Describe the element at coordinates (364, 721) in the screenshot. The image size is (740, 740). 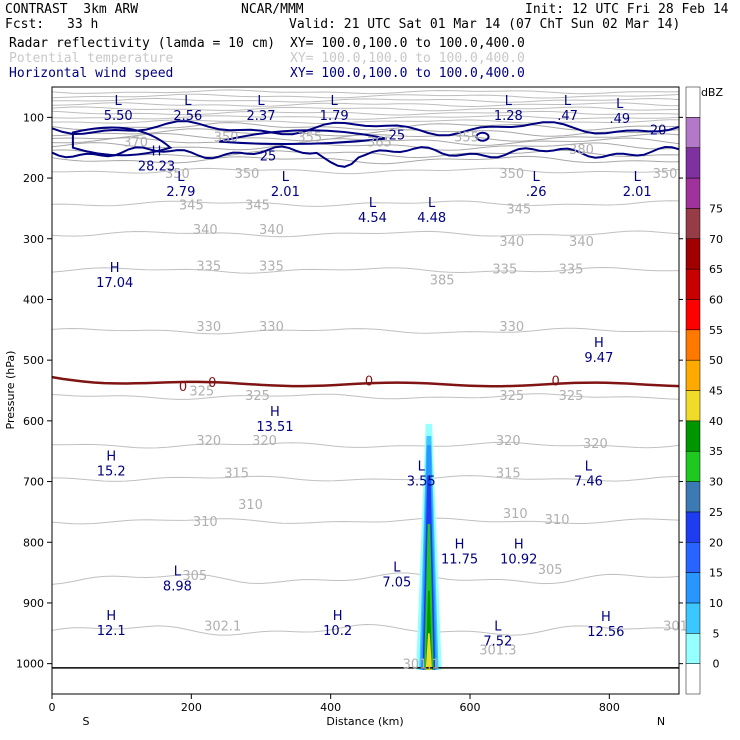
I see `x-axis-label: Distance (km)` at that location.